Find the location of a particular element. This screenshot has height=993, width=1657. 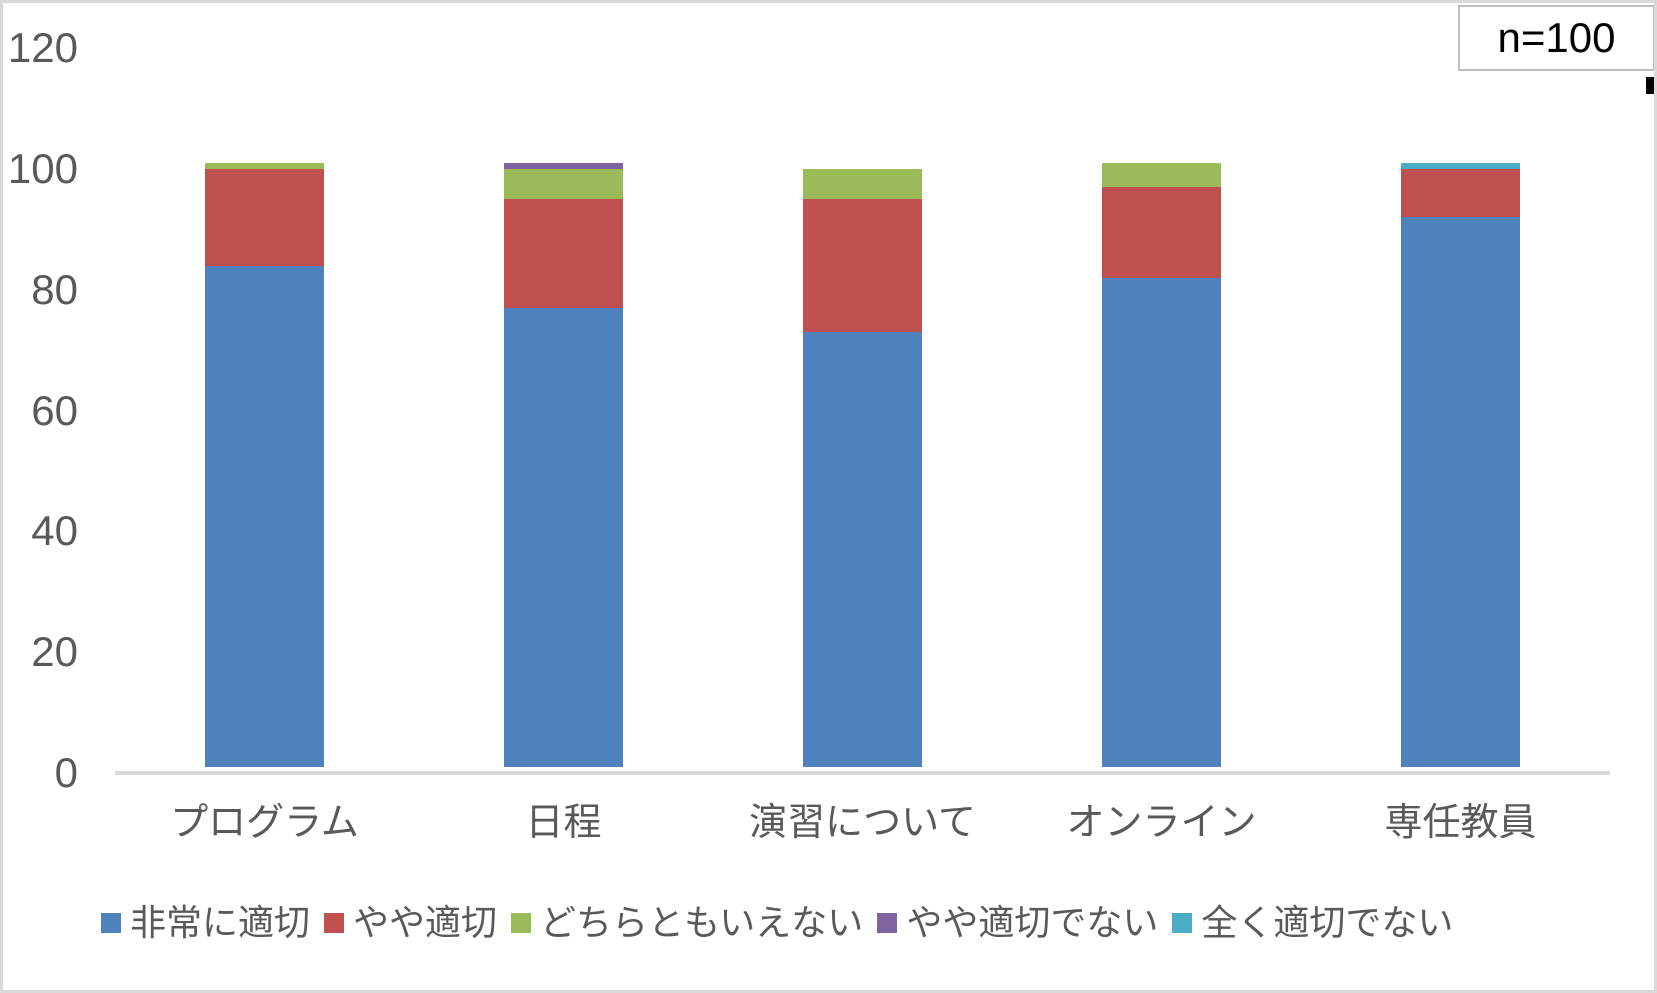

legend-item: やや適切 is located at coordinates (410, 923).